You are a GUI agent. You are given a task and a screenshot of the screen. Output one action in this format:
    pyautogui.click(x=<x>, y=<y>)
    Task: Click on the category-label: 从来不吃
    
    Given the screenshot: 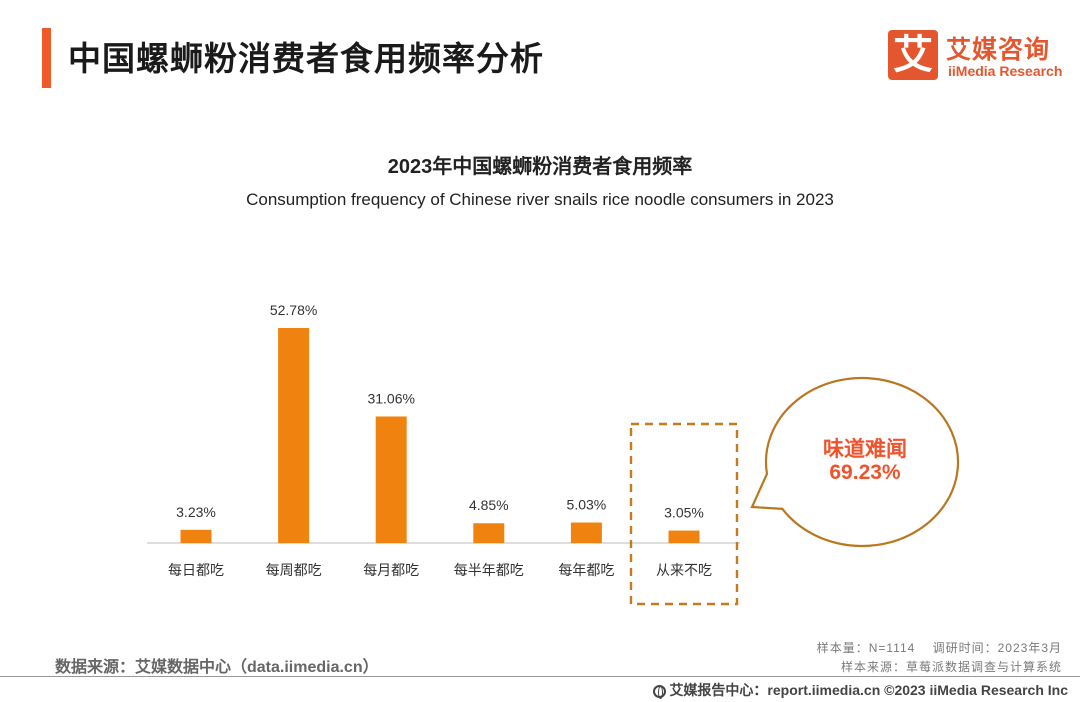 What is the action you would take?
    pyautogui.click(x=684, y=571)
    